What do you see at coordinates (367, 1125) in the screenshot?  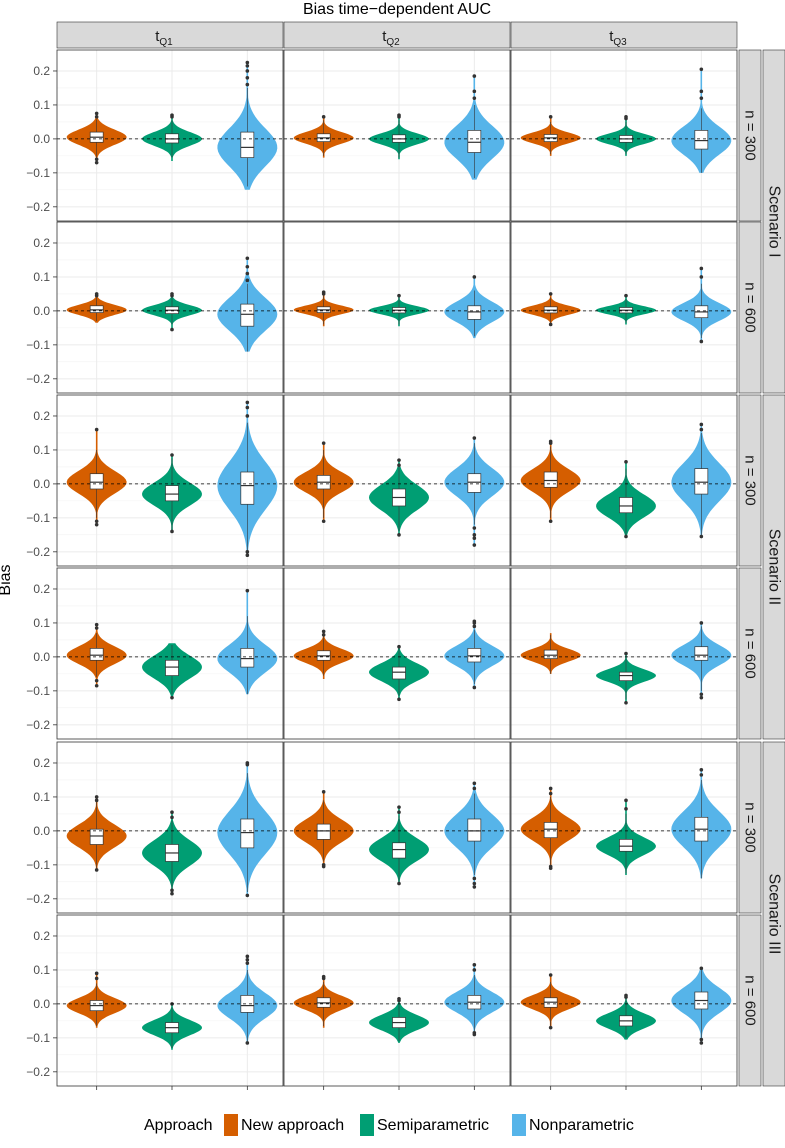 I see `legend-swatch` at bounding box center [367, 1125].